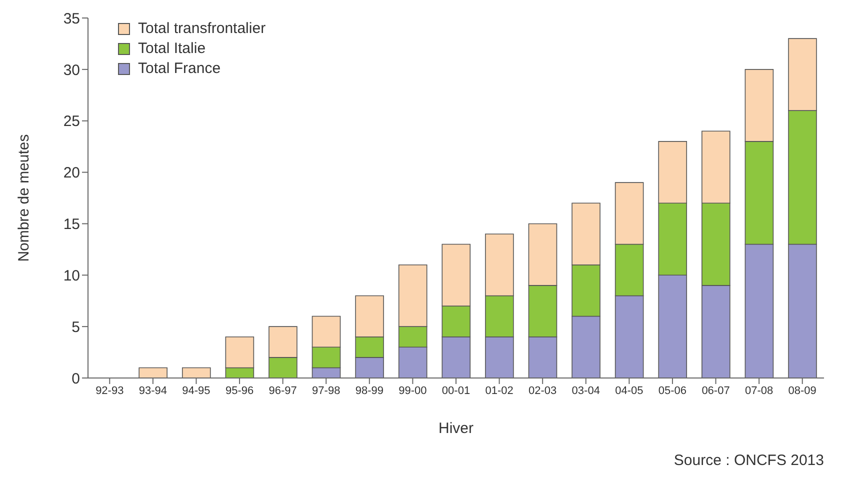  Describe the element at coordinates (179, 68) in the screenshot. I see `legend-label: Total France` at that location.